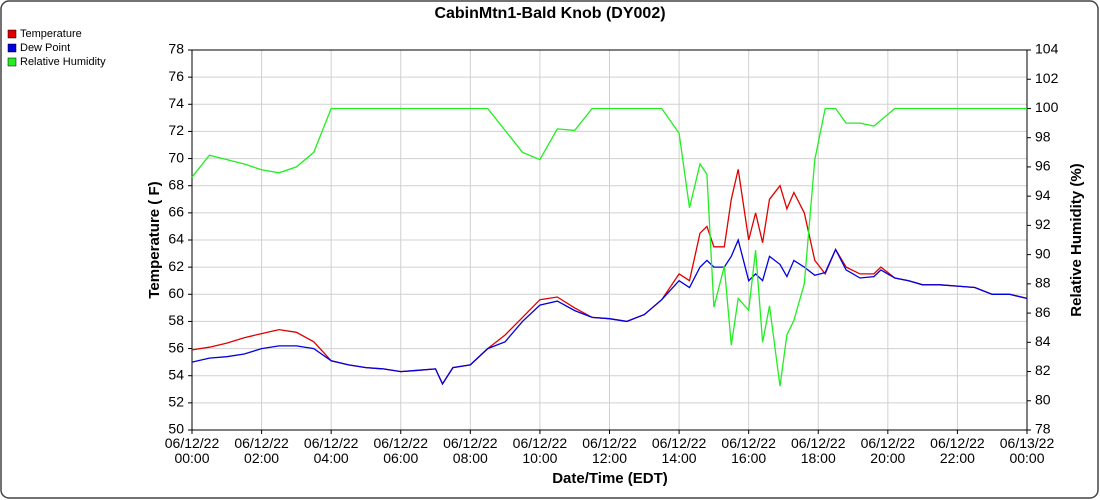 The image size is (1100, 500). Describe the element at coordinates (176, 76) in the screenshot. I see `y-tick-label: 76` at that location.